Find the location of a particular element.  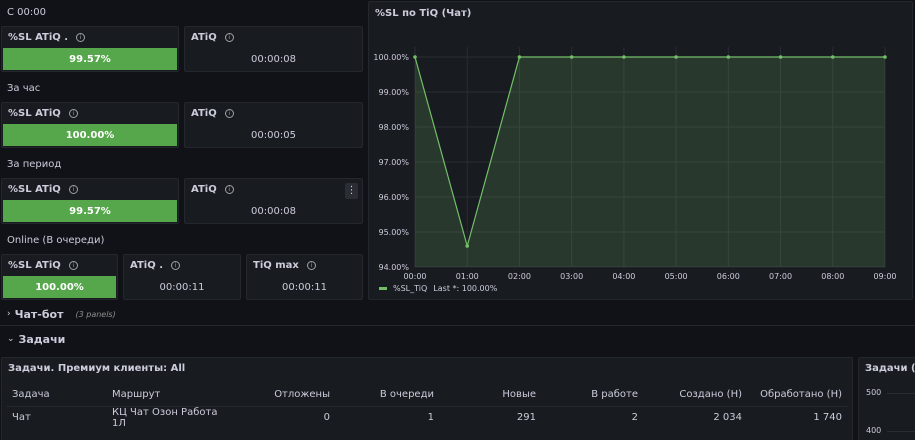

side-y-tick: 400 is located at coordinates (874, 430).